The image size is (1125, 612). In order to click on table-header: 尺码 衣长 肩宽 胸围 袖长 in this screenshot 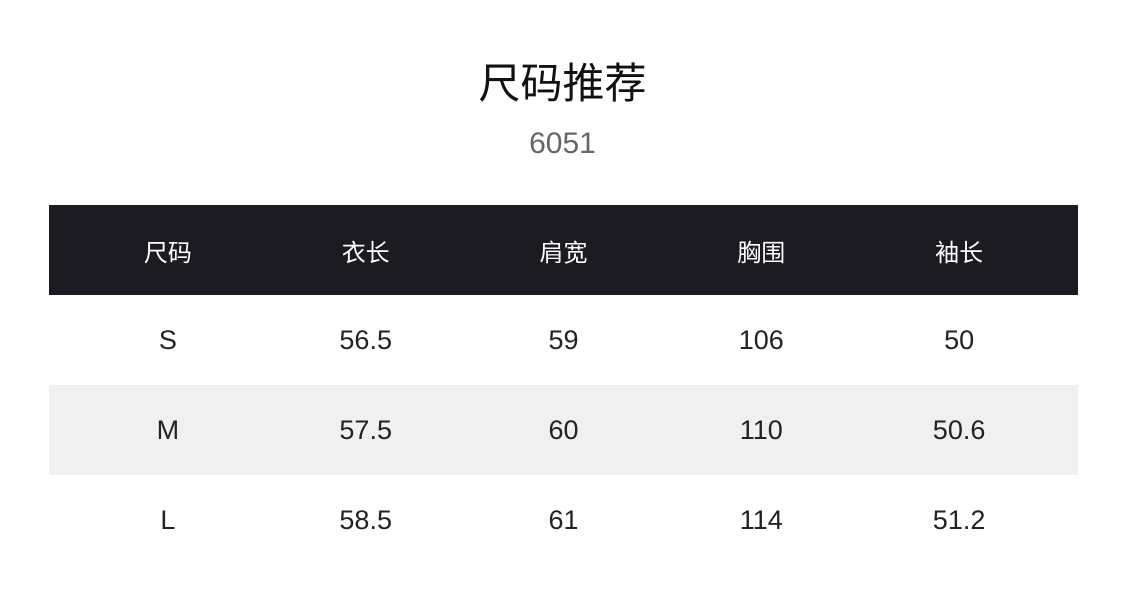, I will do `click(563, 250)`.